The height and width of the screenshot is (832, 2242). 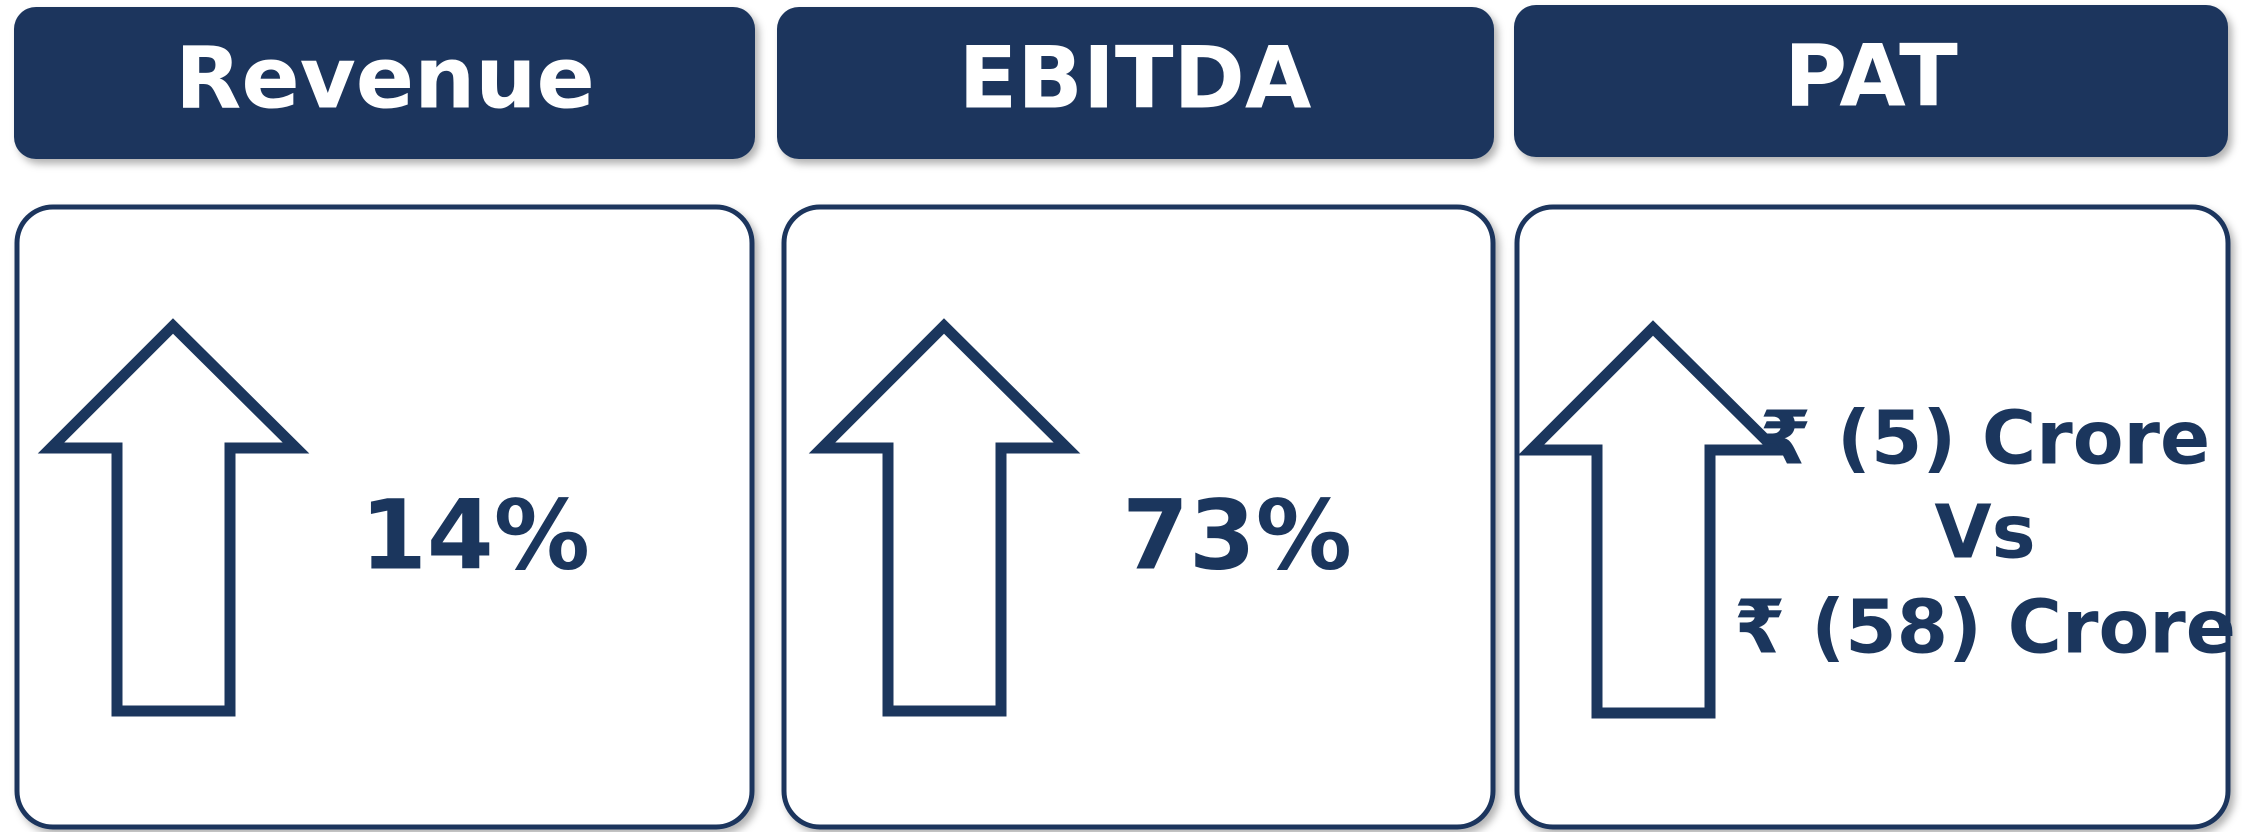 What do you see at coordinates (475, 535) in the screenshot?
I see `value: 14%` at bounding box center [475, 535].